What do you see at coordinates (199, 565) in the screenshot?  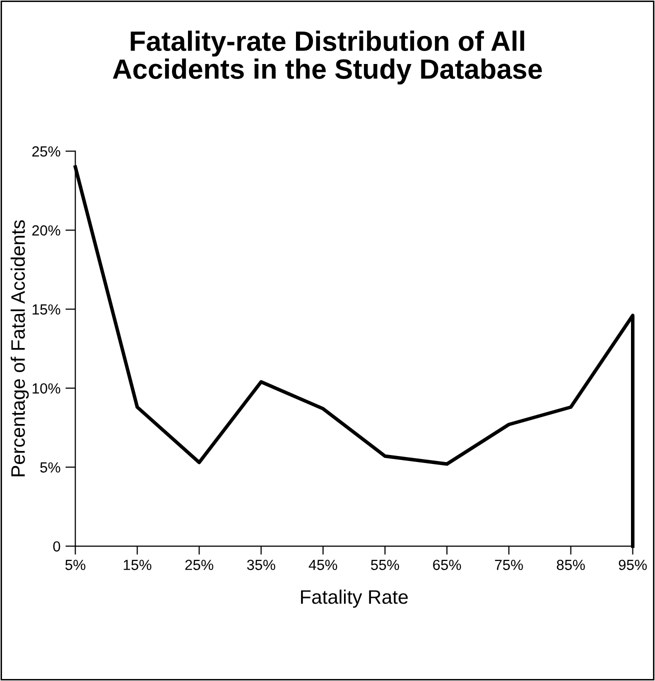 I see `x-tick-label: 25%` at bounding box center [199, 565].